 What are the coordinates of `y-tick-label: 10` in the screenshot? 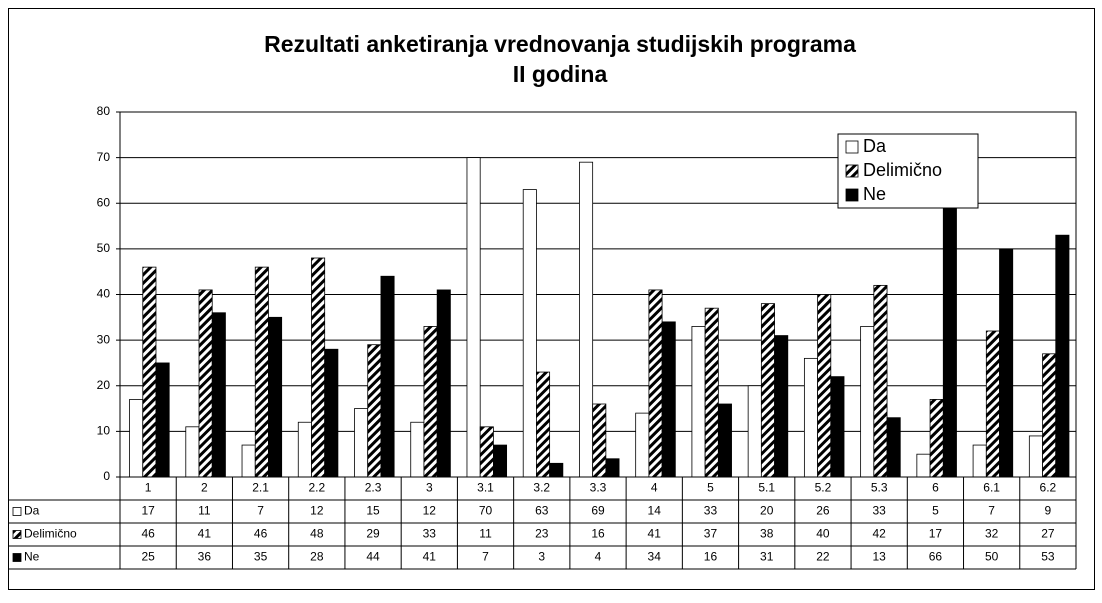 It's located at (104, 431).